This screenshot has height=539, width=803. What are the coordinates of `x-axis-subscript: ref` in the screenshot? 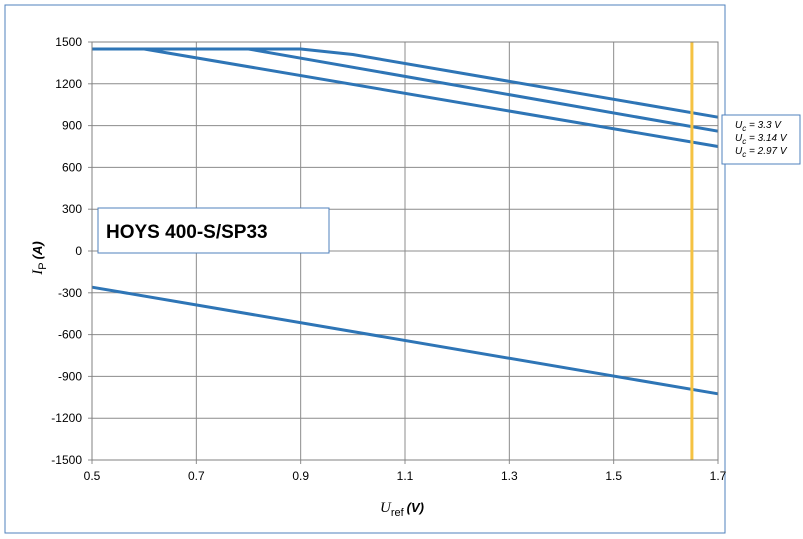 It's located at (398, 513).